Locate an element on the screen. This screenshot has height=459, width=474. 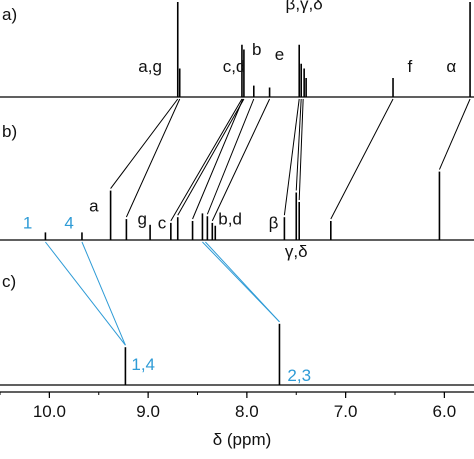
x-tick-label-3: 7.0 is located at coordinates (346, 411).